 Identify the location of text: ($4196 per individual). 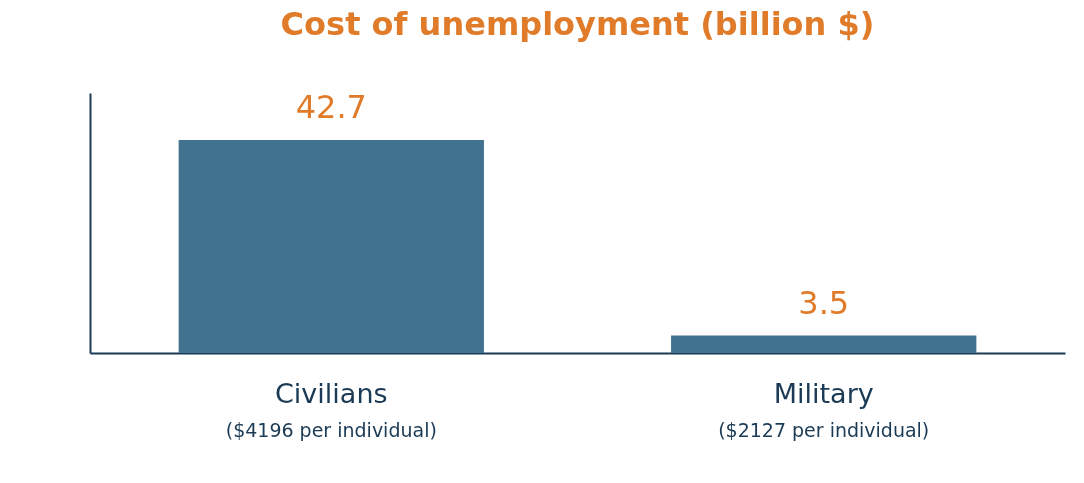
(331, 430).